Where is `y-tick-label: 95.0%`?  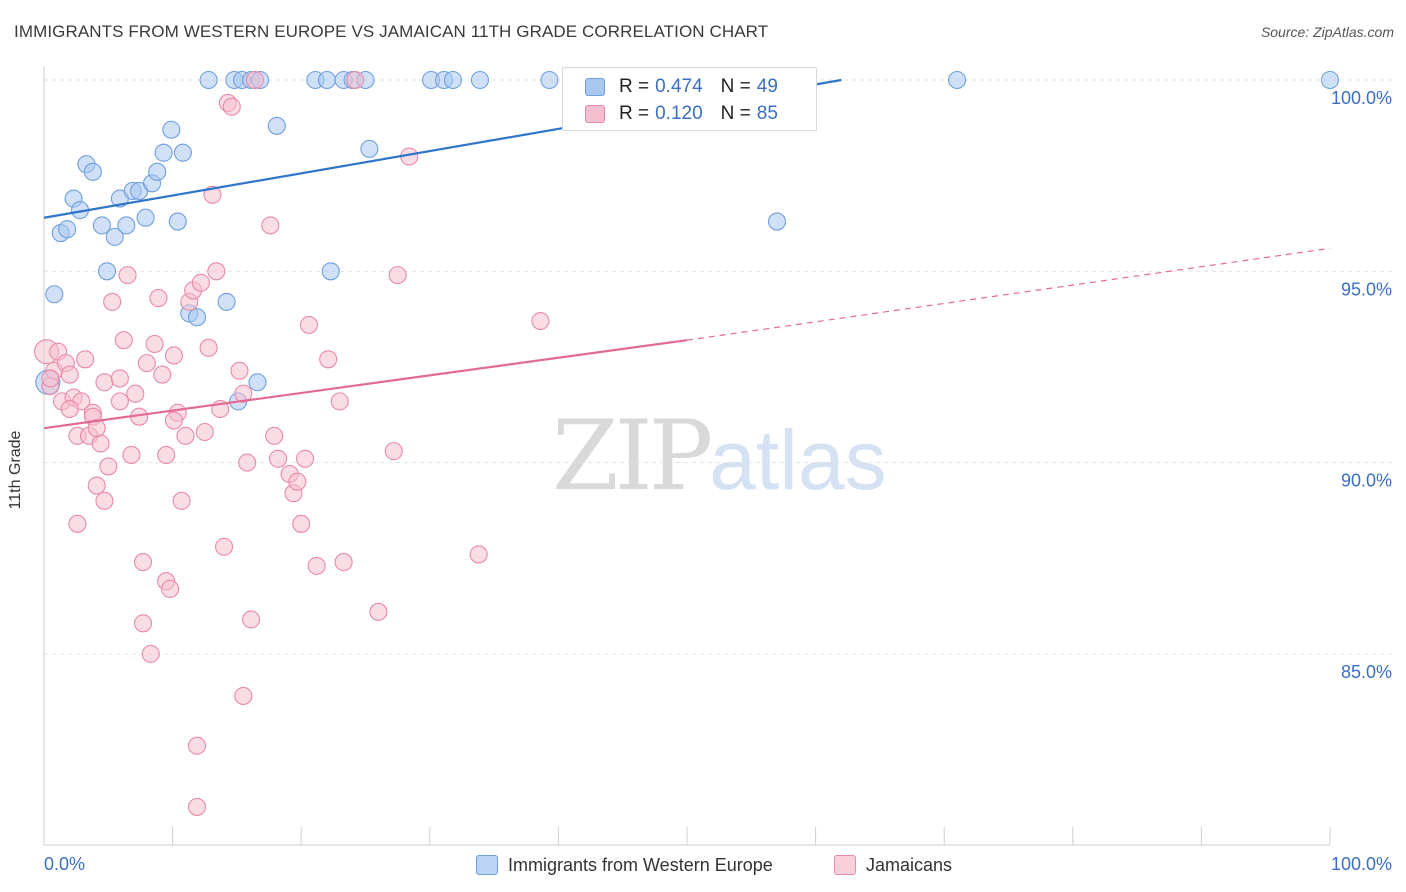 y-tick-label: 95.0% is located at coordinates (1366, 289).